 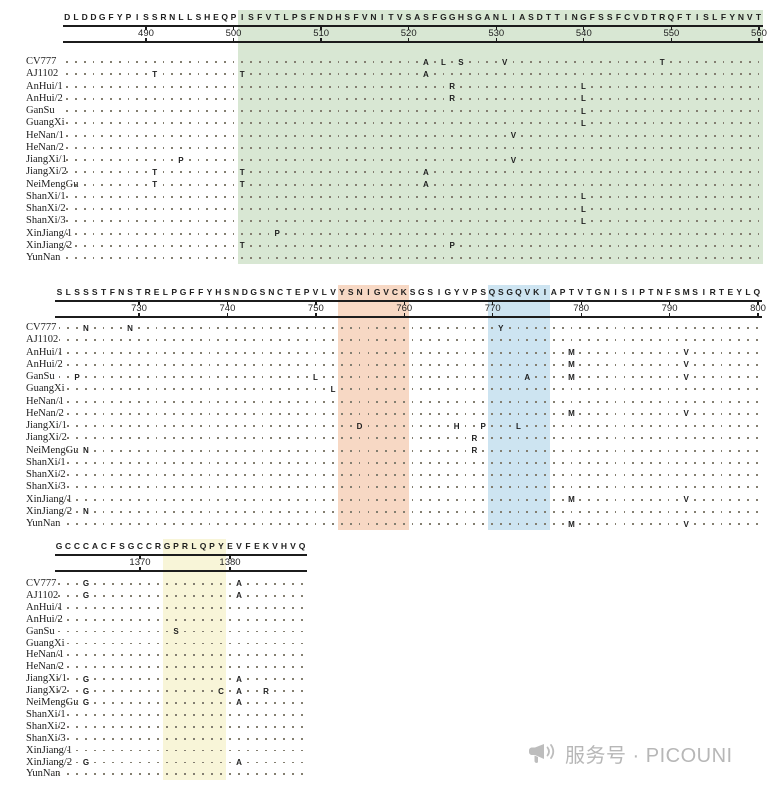 I want to click on consensus-residue: K, so click(x=403, y=292).